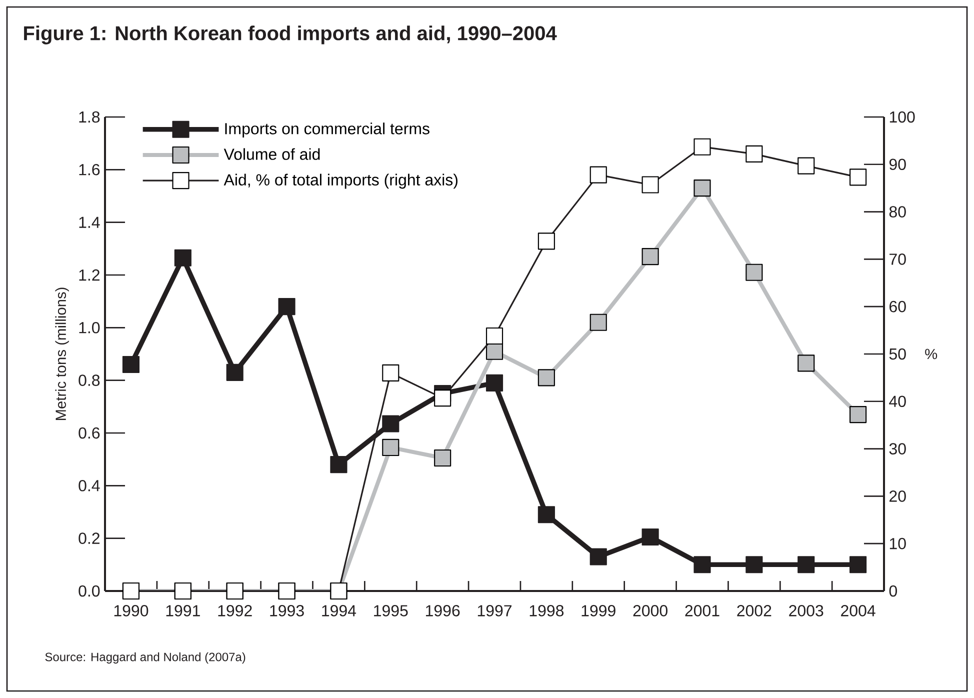  Describe the element at coordinates (897, 354) in the screenshot. I see `y2-tick-label: 50` at that location.